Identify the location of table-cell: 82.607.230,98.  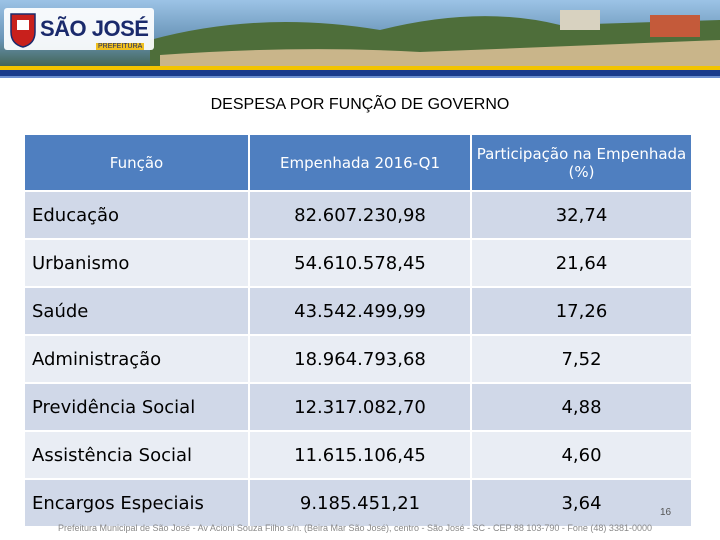
(361, 215).